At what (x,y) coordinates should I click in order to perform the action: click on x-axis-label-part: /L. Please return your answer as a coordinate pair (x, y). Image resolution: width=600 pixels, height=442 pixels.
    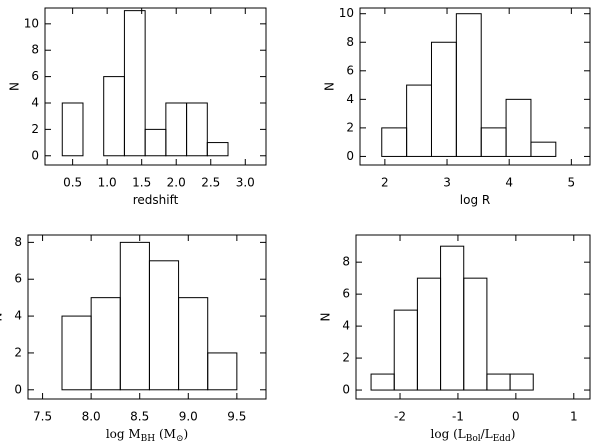
    Looking at the image, I should click on (487, 434).